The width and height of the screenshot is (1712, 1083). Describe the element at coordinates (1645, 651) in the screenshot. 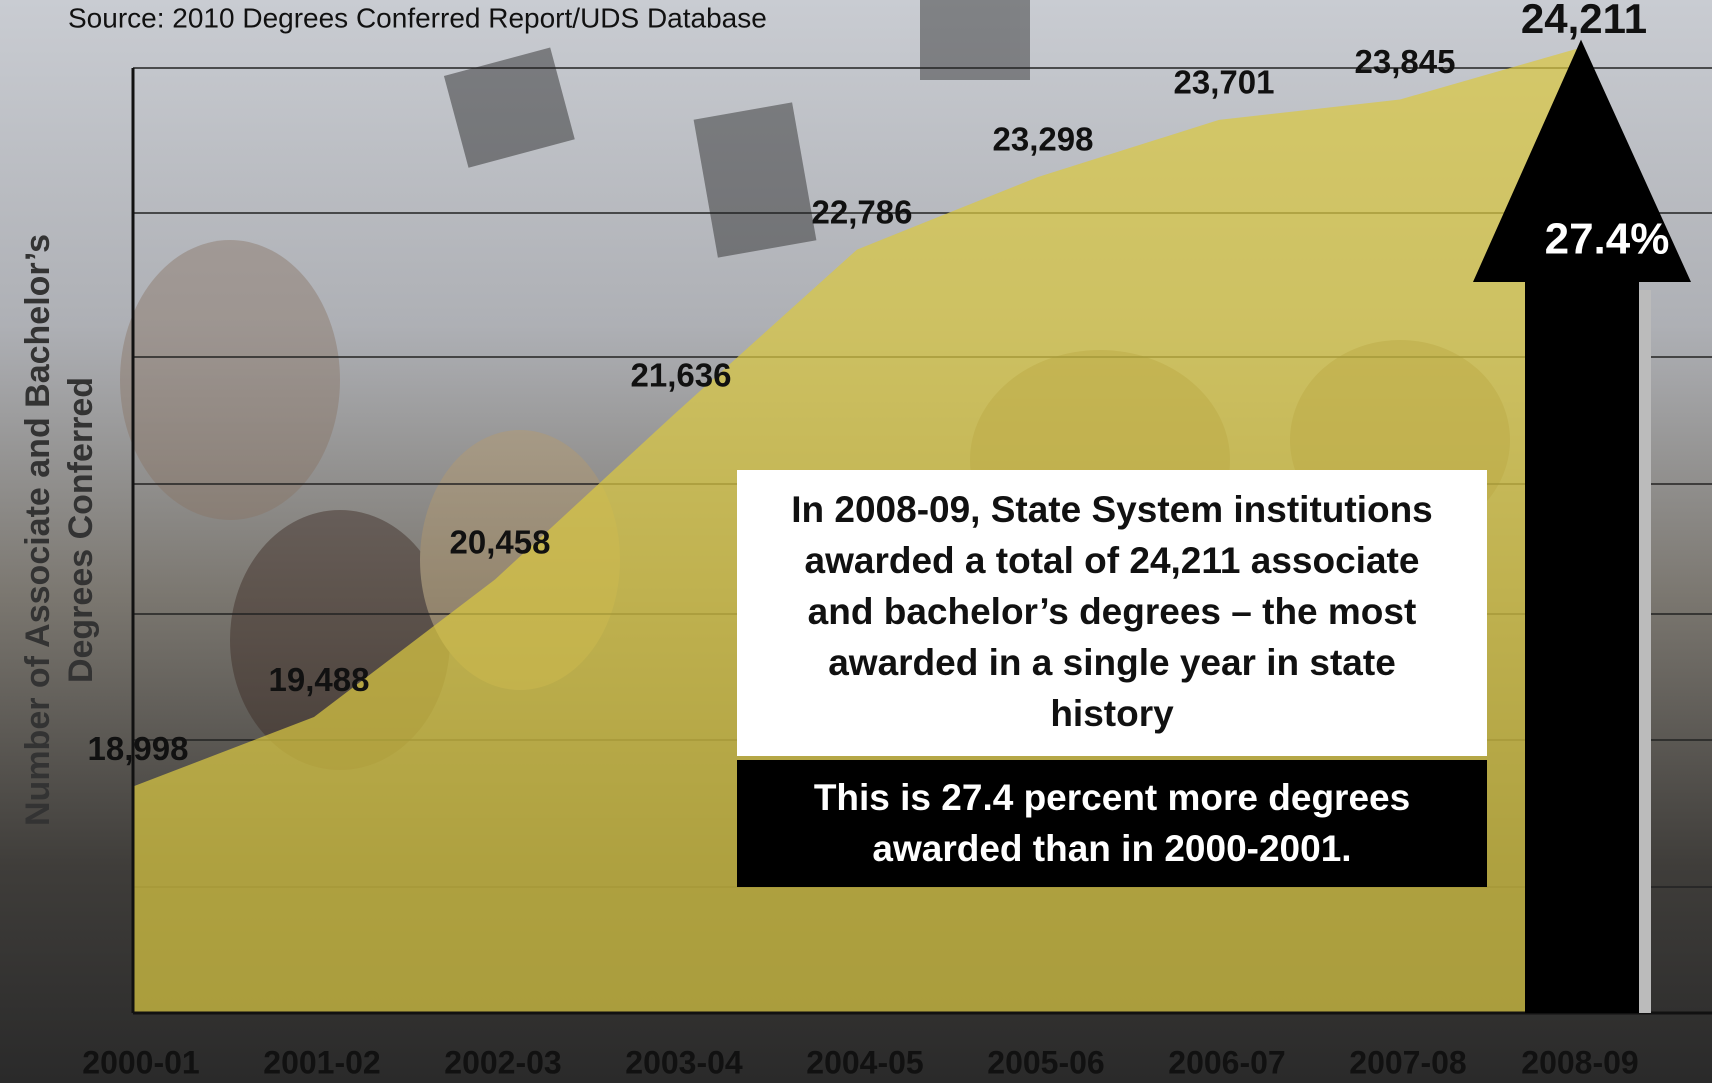

I see `arrow-edge` at that location.